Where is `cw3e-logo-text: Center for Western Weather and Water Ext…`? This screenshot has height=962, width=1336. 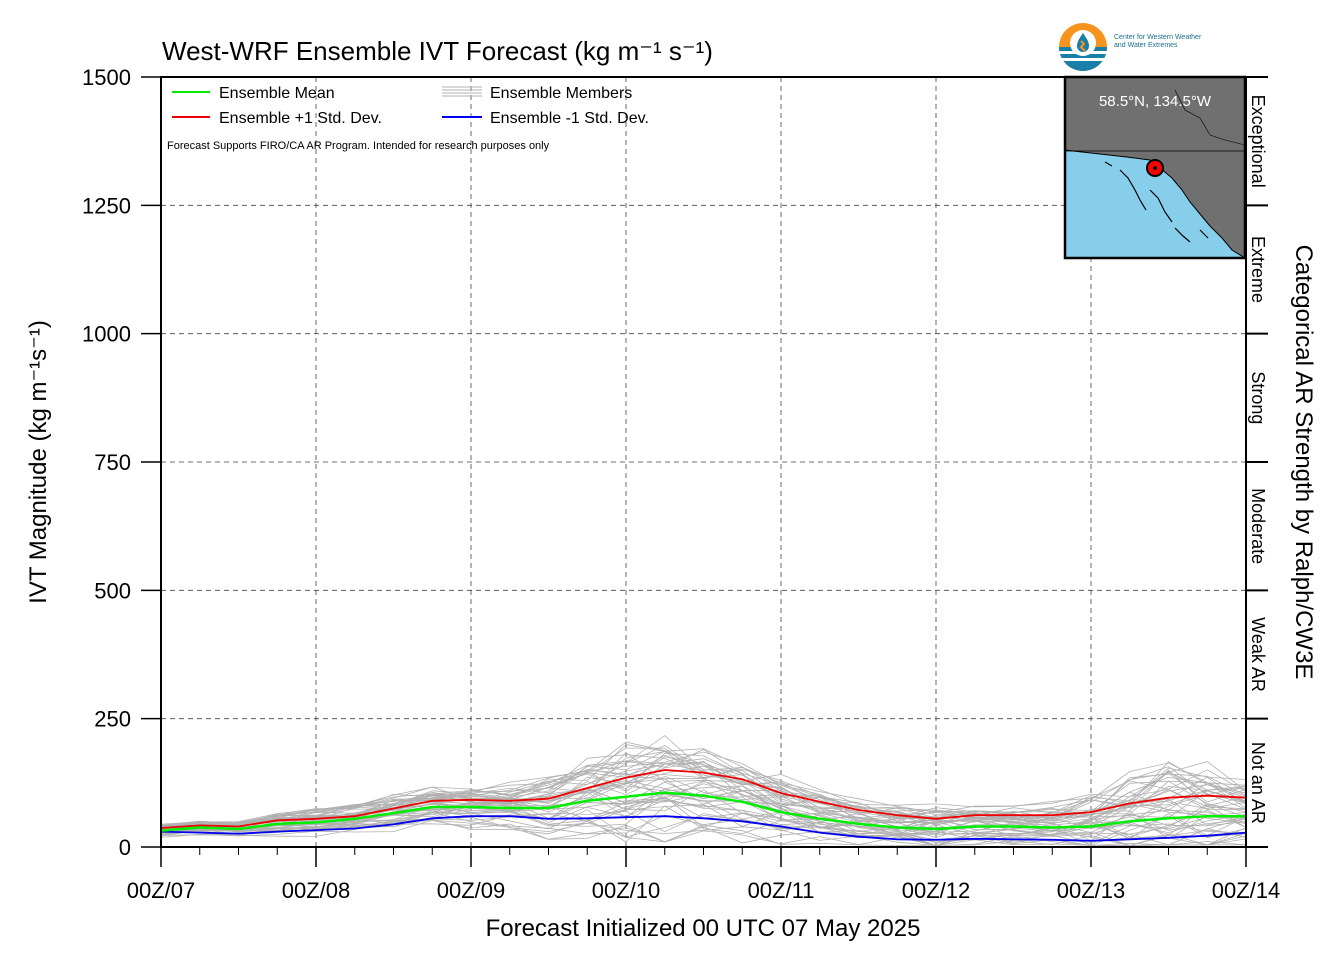
cw3e-logo-text: Center for Western Weather and Water Ext… is located at coordinates (1157, 42).